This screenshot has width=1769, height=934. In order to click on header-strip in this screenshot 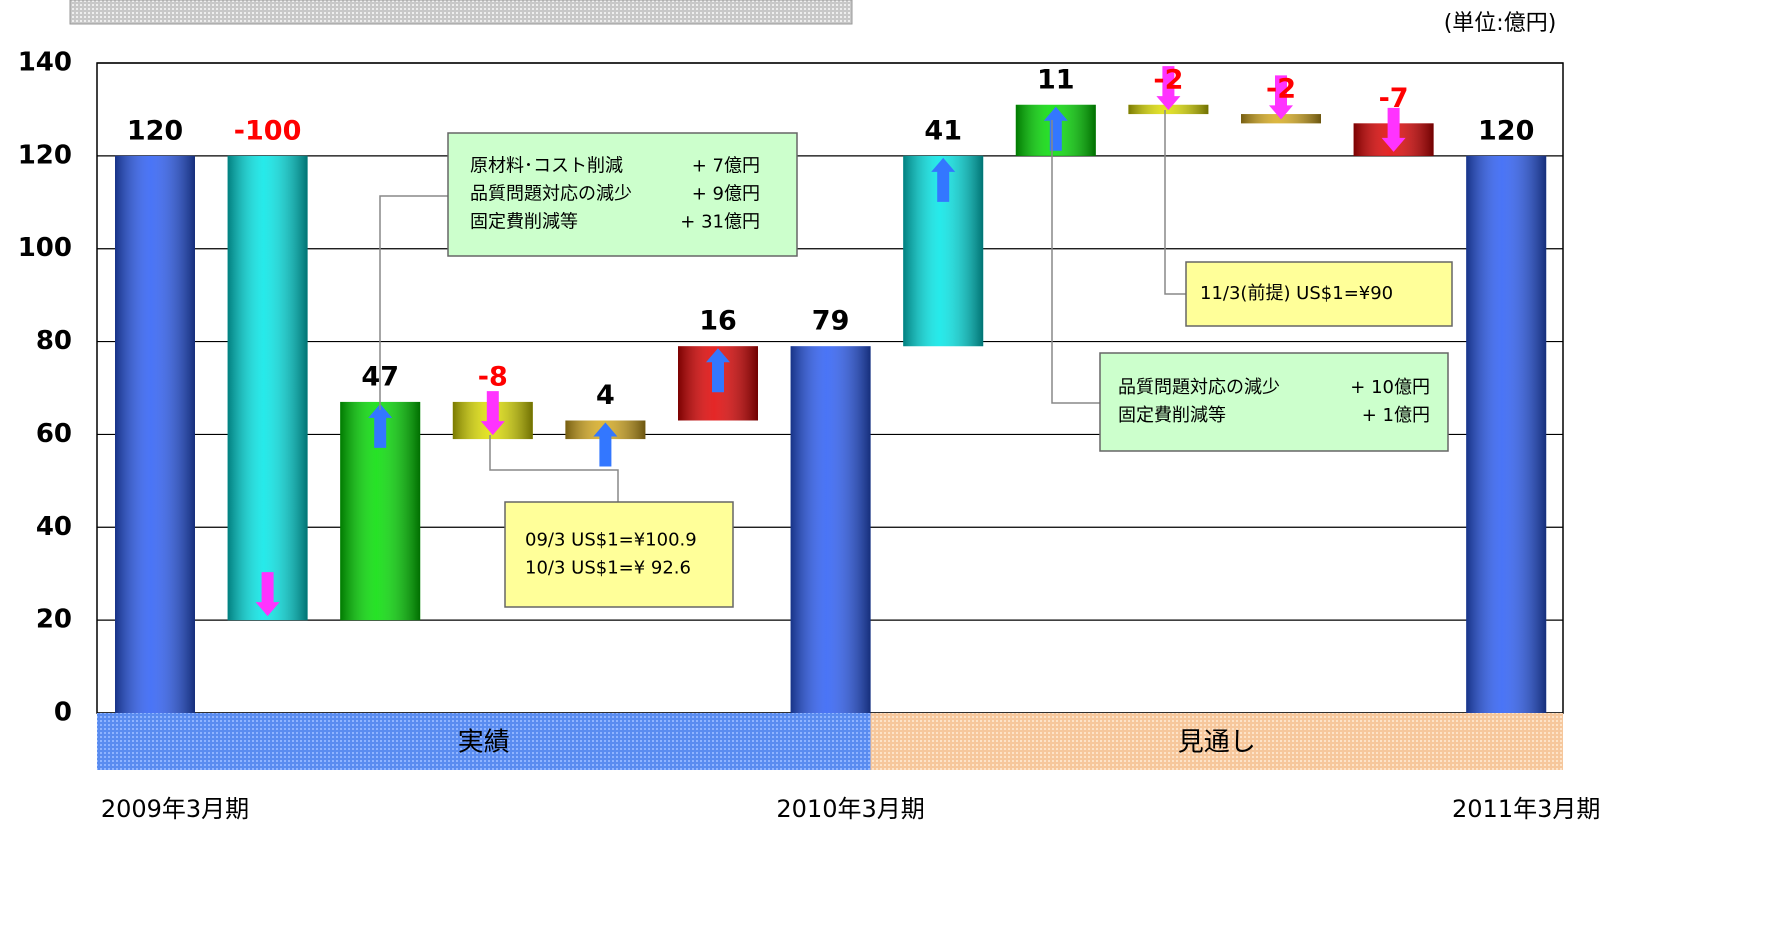, I will do `click(461, 12)`.